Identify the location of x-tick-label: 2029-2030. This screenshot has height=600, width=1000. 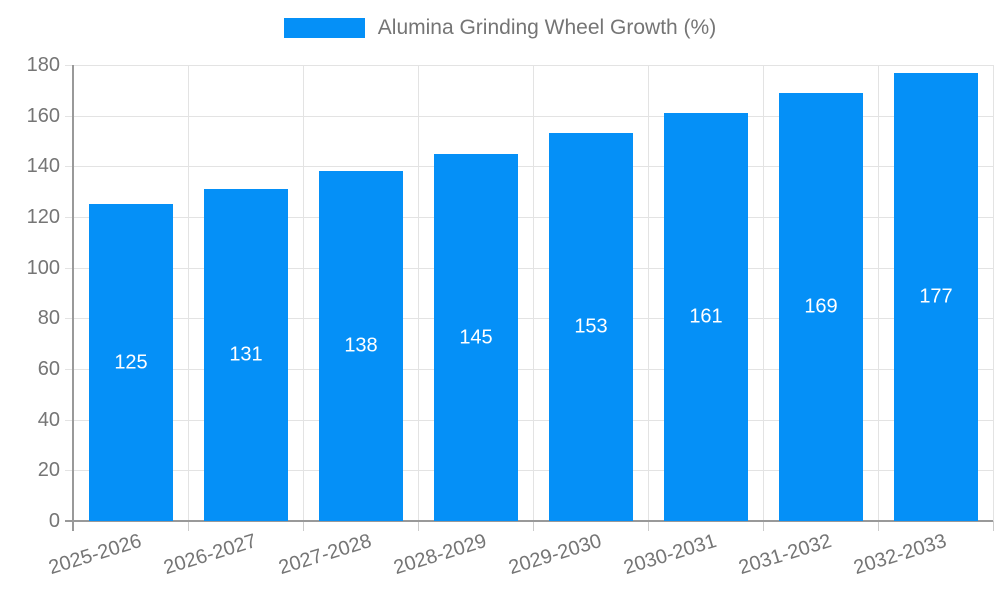
(555, 555).